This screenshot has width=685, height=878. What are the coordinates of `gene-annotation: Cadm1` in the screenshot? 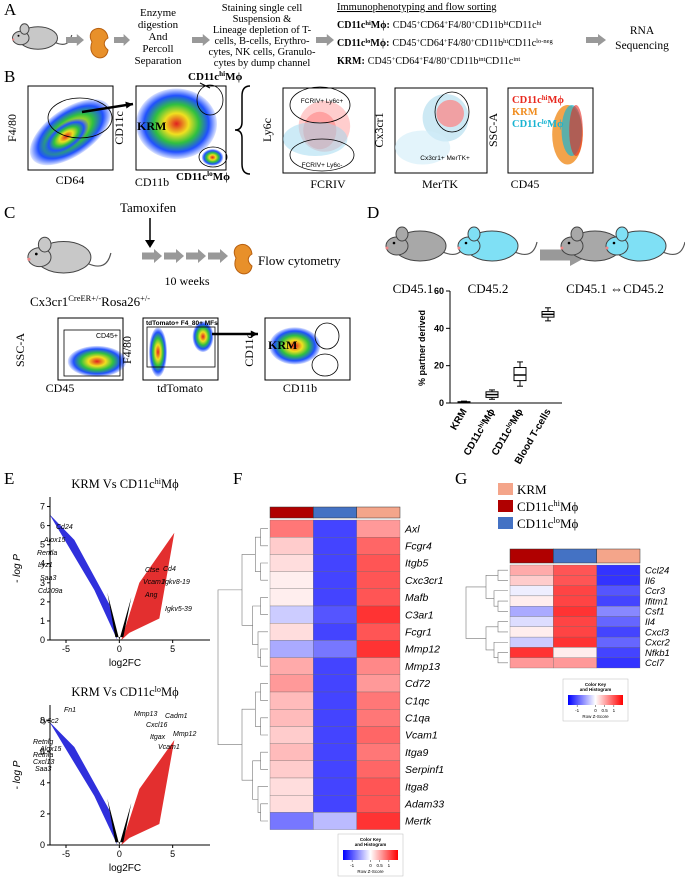 It's located at (176, 716).